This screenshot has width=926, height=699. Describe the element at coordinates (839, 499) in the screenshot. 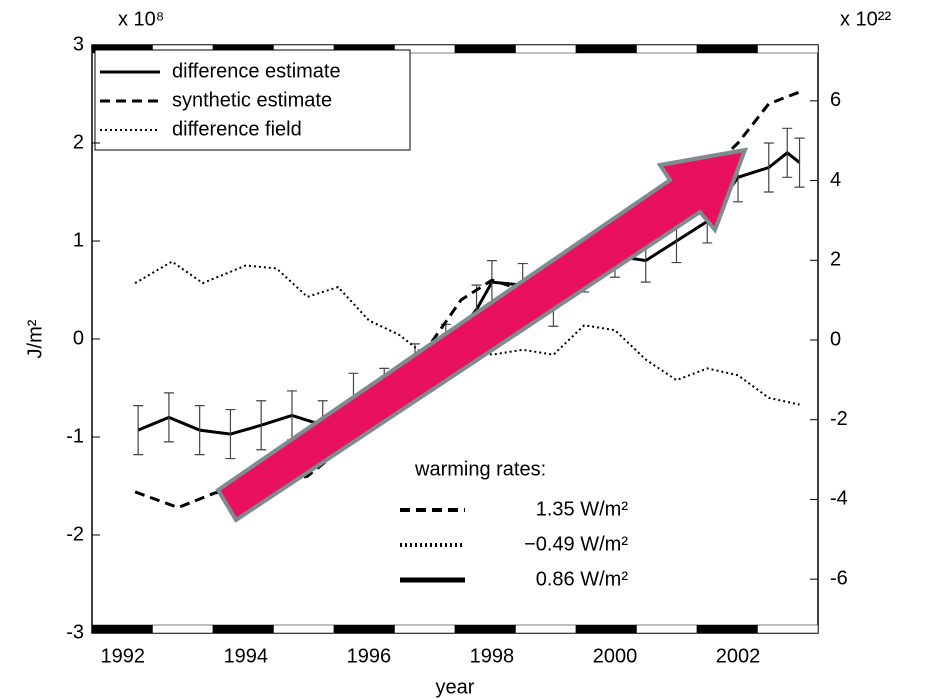

I see `y2-tick-label: -4` at that location.